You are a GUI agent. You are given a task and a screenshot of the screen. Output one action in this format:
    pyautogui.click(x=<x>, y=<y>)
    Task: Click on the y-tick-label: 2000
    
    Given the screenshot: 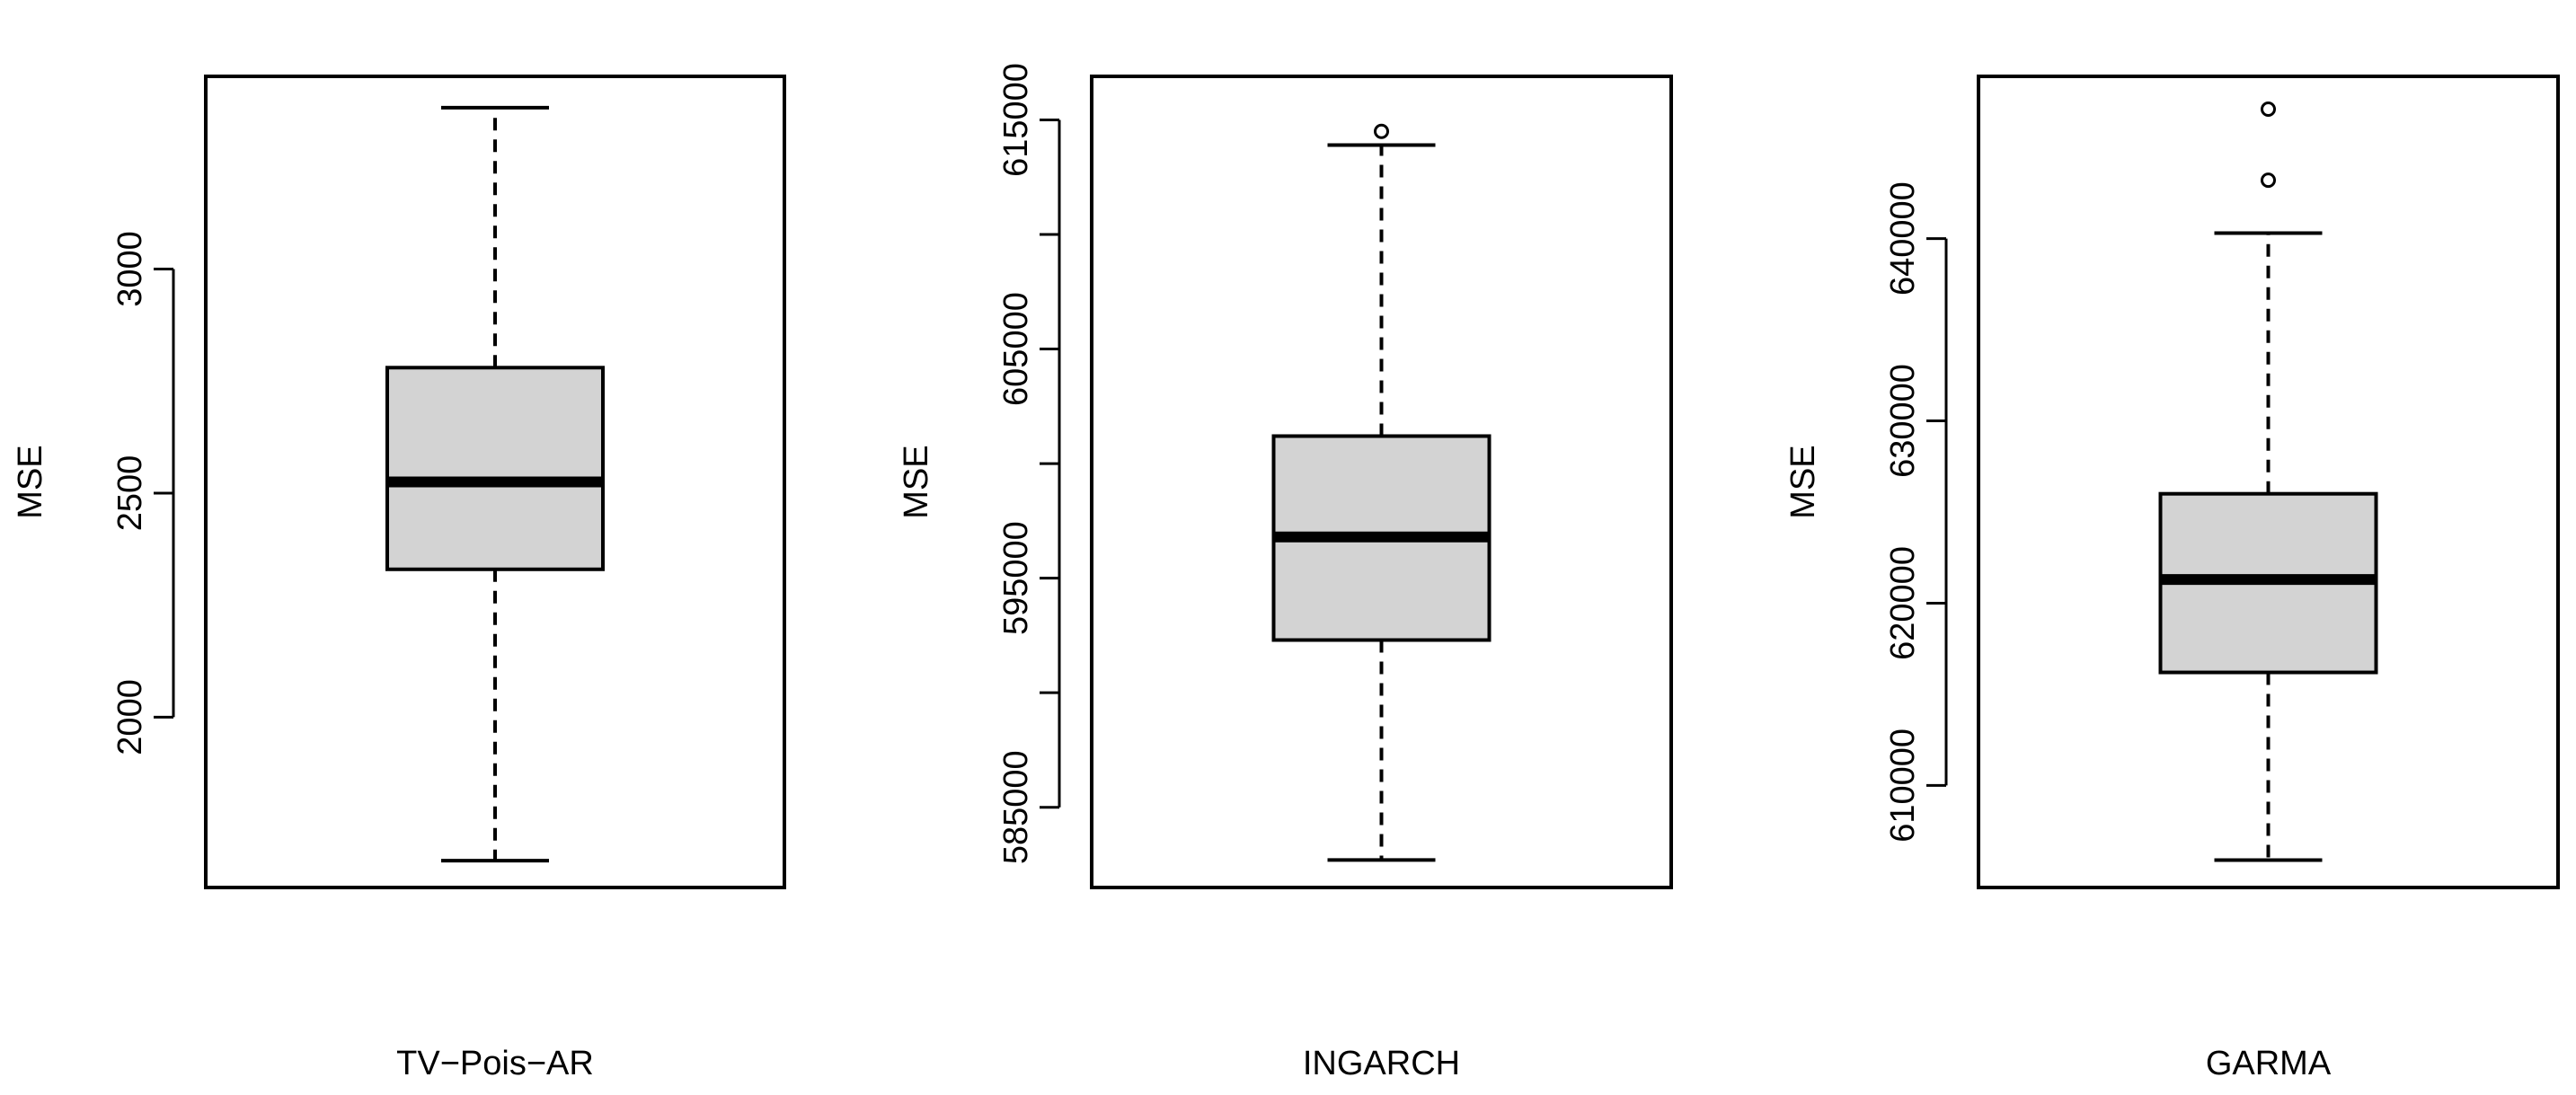 What is the action you would take?
    pyautogui.click(x=130, y=717)
    